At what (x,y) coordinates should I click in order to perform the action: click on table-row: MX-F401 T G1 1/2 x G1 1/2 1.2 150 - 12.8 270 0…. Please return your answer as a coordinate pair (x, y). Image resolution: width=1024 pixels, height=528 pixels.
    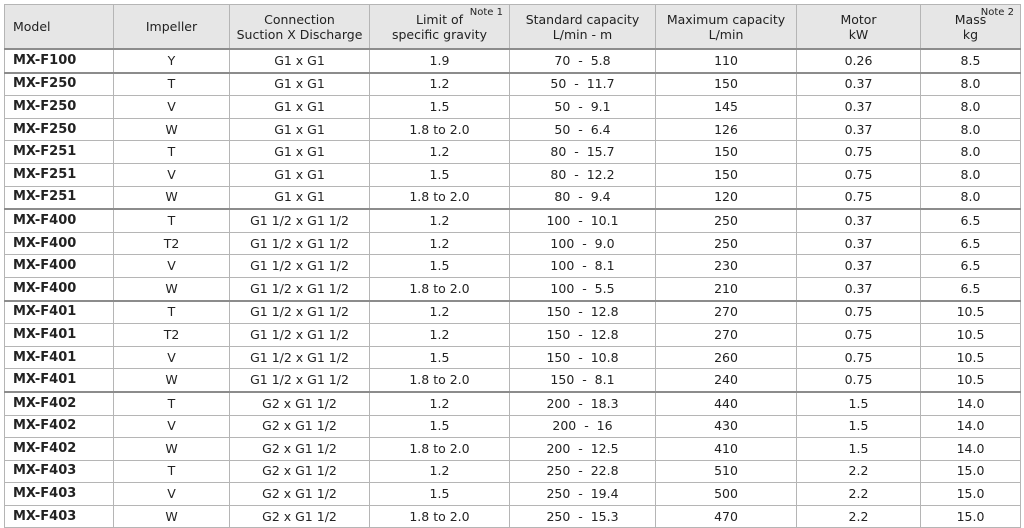
    Looking at the image, I should click on (512, 312).